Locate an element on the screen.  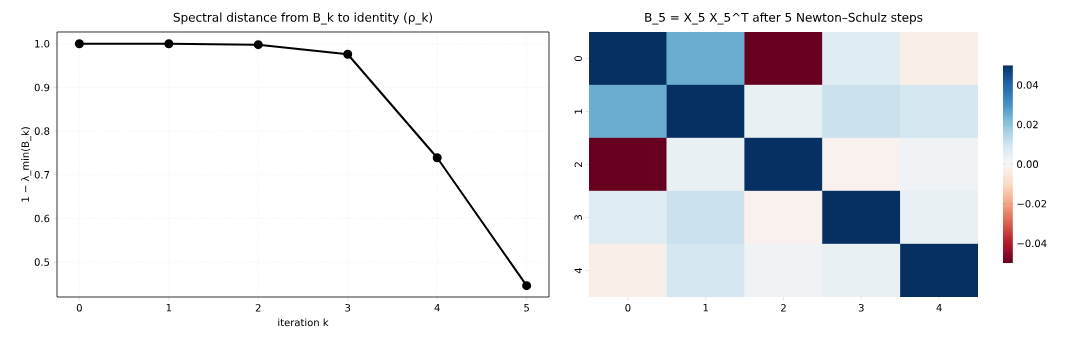
color-bar-label: 0.02 is located at coordinates (1027, 124).